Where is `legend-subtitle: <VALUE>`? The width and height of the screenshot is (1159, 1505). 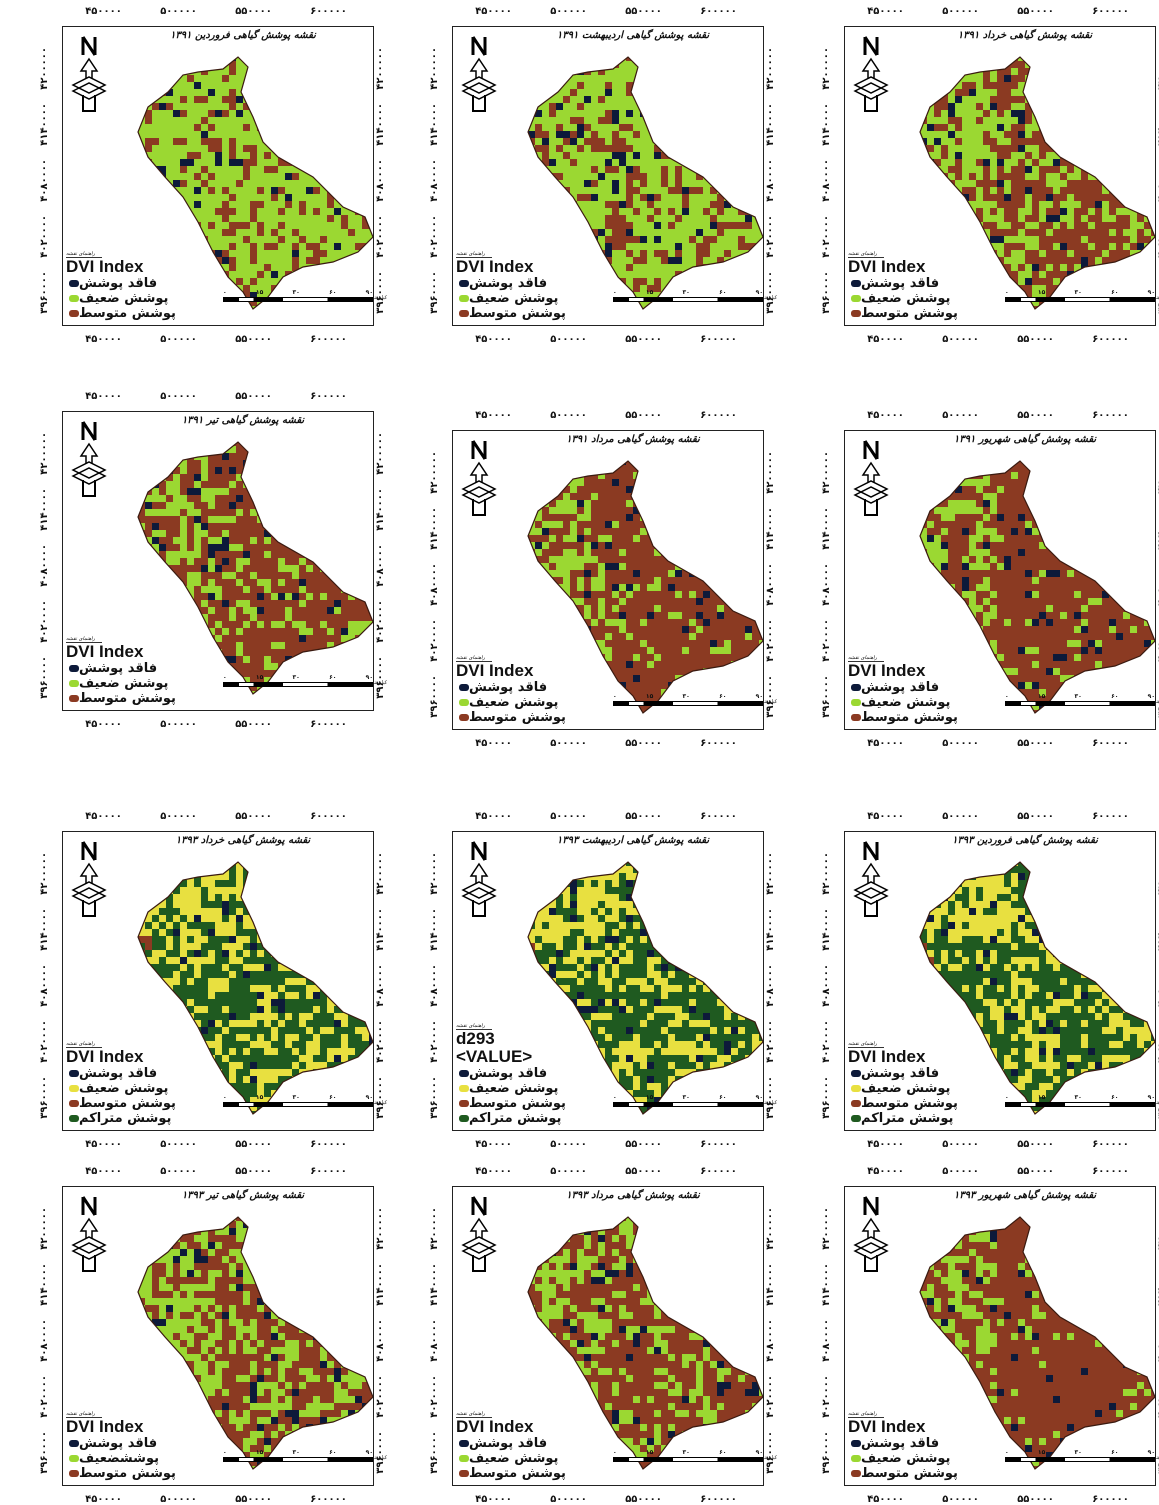
legend-subtitle: <VALUE> is located at coordinates (546, 1057).